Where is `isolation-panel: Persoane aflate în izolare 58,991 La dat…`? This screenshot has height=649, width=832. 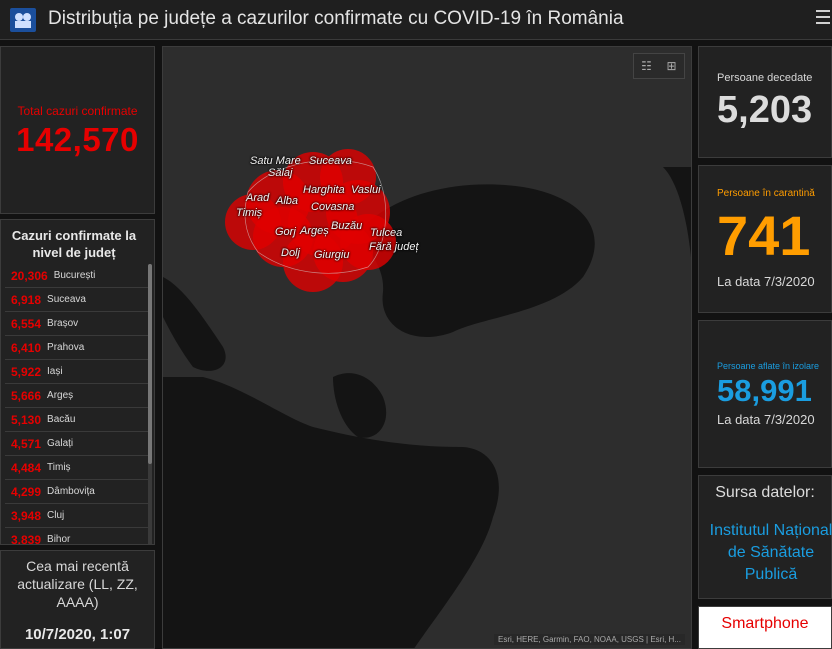 isolation-panel: Persoane aflate în izolare 58,991 La dat… is located at coordinates (765, 394).